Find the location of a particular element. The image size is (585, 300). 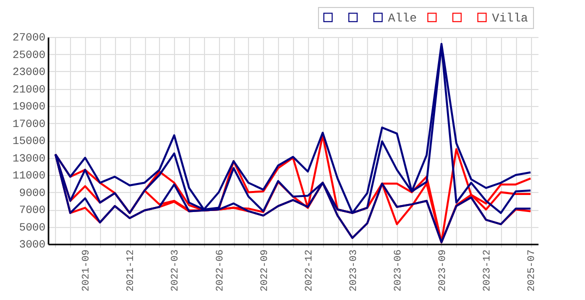

x-tick-label: 2023-12 is located at coordinates (488, 271).